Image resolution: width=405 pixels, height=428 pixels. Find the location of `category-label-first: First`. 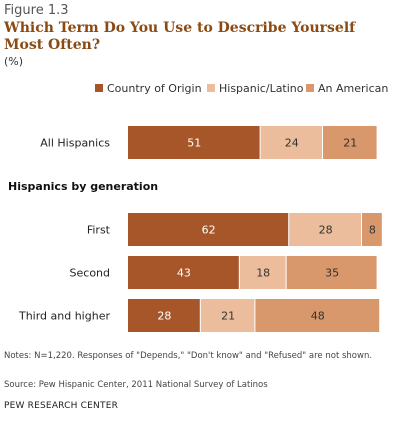

category-label-first: First is located at coordinates (99, 230).